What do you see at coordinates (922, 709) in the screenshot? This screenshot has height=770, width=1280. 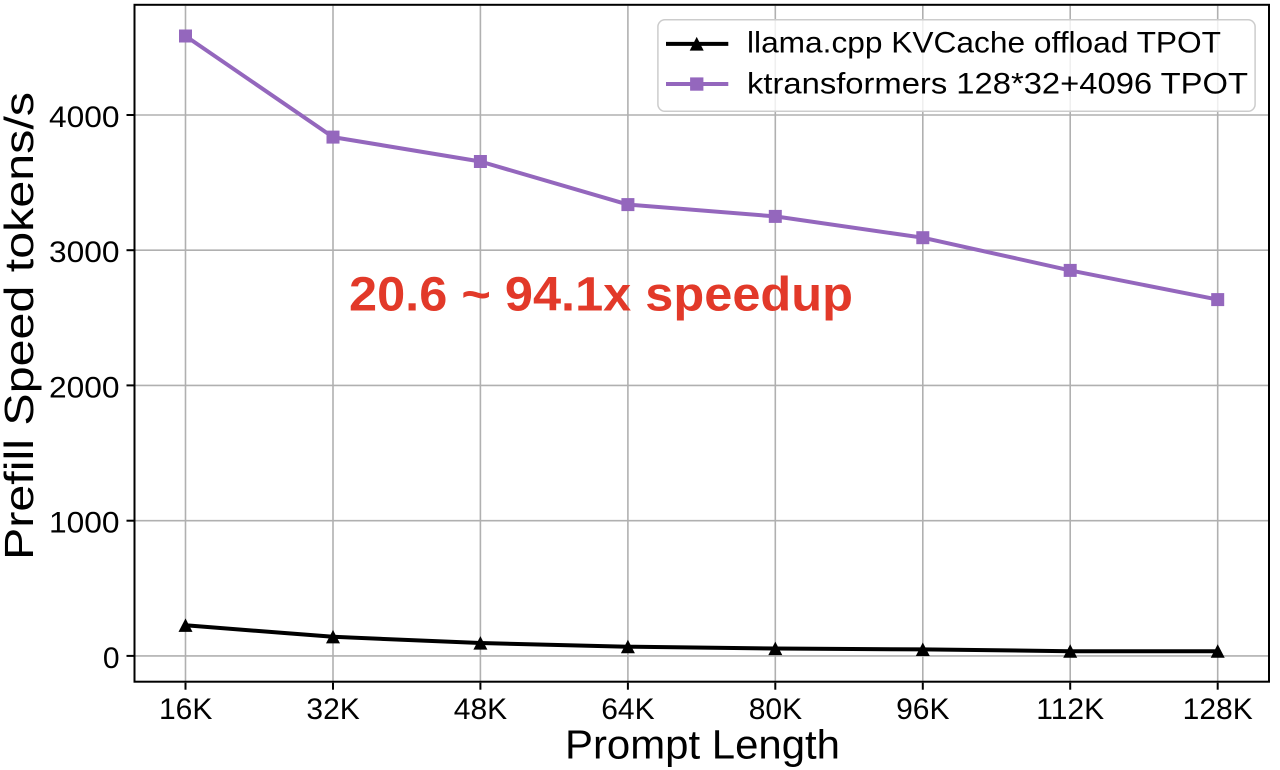 I see `svg-text: 96K` at bounding box center [922, 709].